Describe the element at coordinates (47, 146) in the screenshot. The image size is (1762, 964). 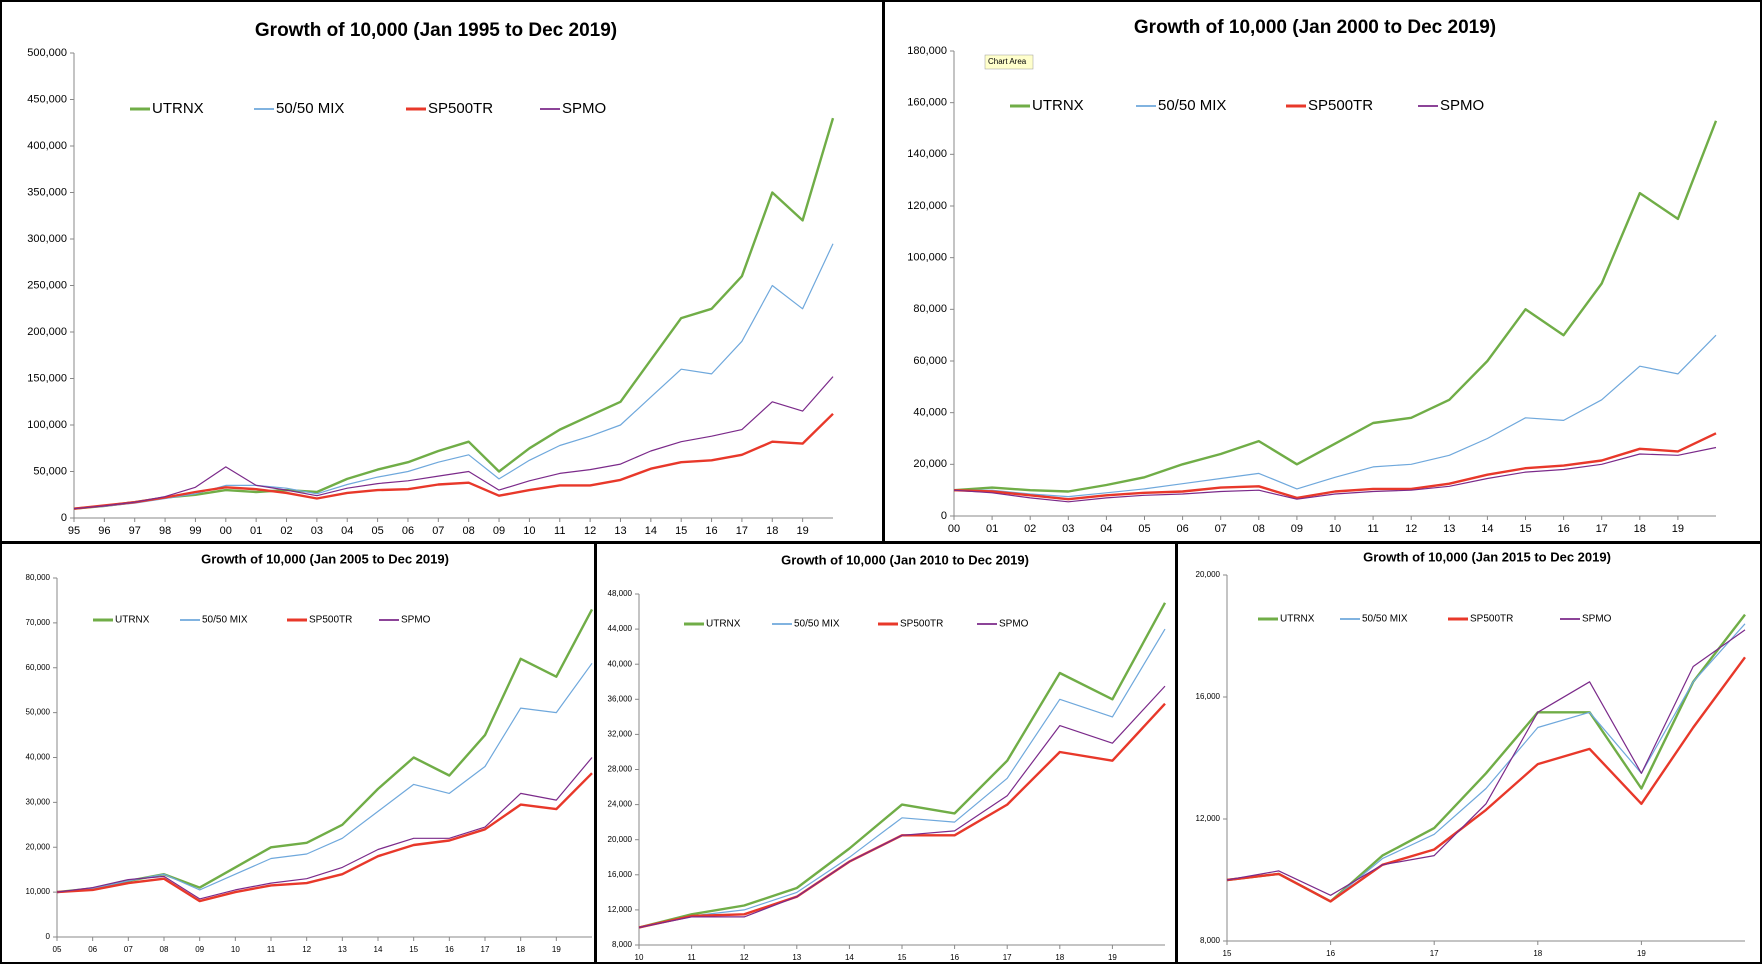
I see `y-tick-label: 400,000` at that location.